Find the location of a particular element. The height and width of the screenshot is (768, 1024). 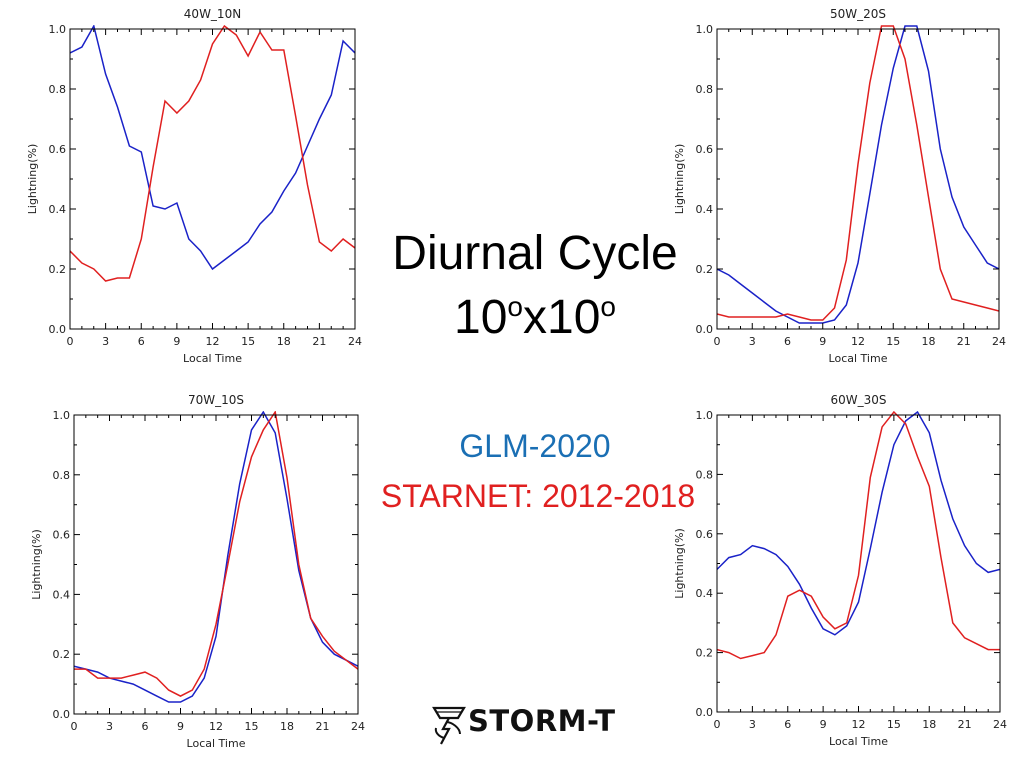

chart2-ytick-label: 0.6 is located at coordinates (705, 149).